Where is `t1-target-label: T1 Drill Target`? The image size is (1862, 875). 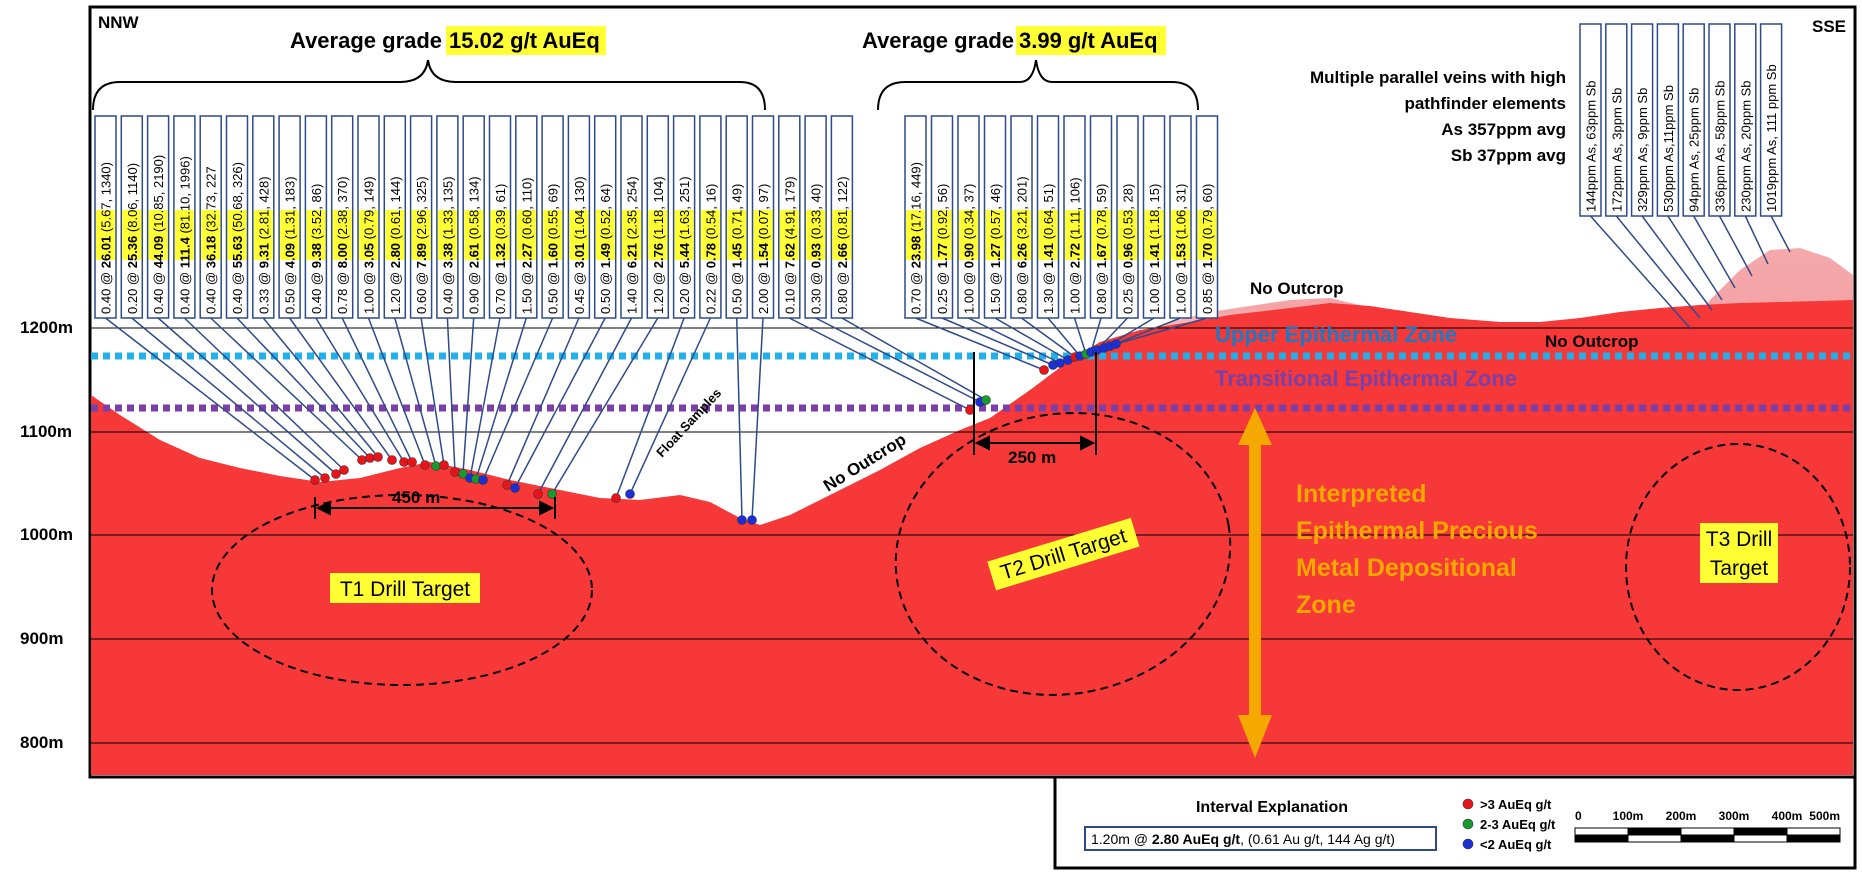
t1-target-label: T1 Drill Target is located at coordinates (405, 589).